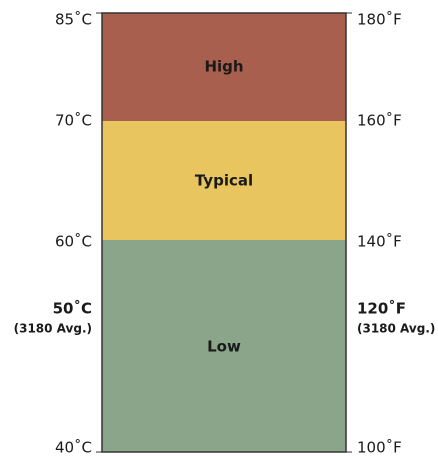 Image resolution: width=438 pixels, height=456 pixels. I want to click on fahrenheit-label: 100˚F, so click(379, 447).